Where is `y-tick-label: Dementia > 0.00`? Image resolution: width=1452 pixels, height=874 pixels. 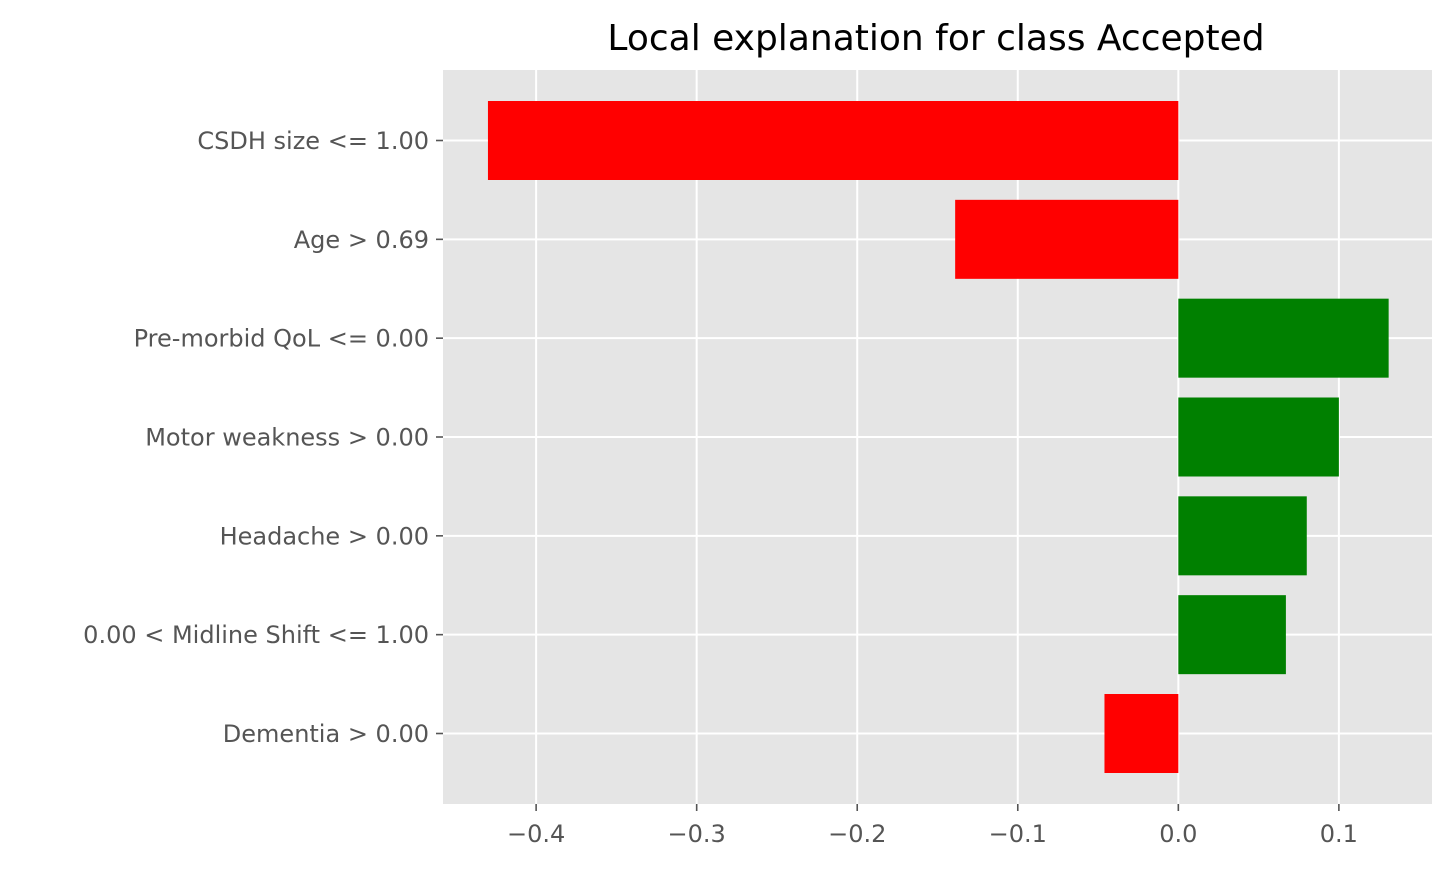 y-tick-label: Dementia > 0.00 is located at coordinates (326, 734).